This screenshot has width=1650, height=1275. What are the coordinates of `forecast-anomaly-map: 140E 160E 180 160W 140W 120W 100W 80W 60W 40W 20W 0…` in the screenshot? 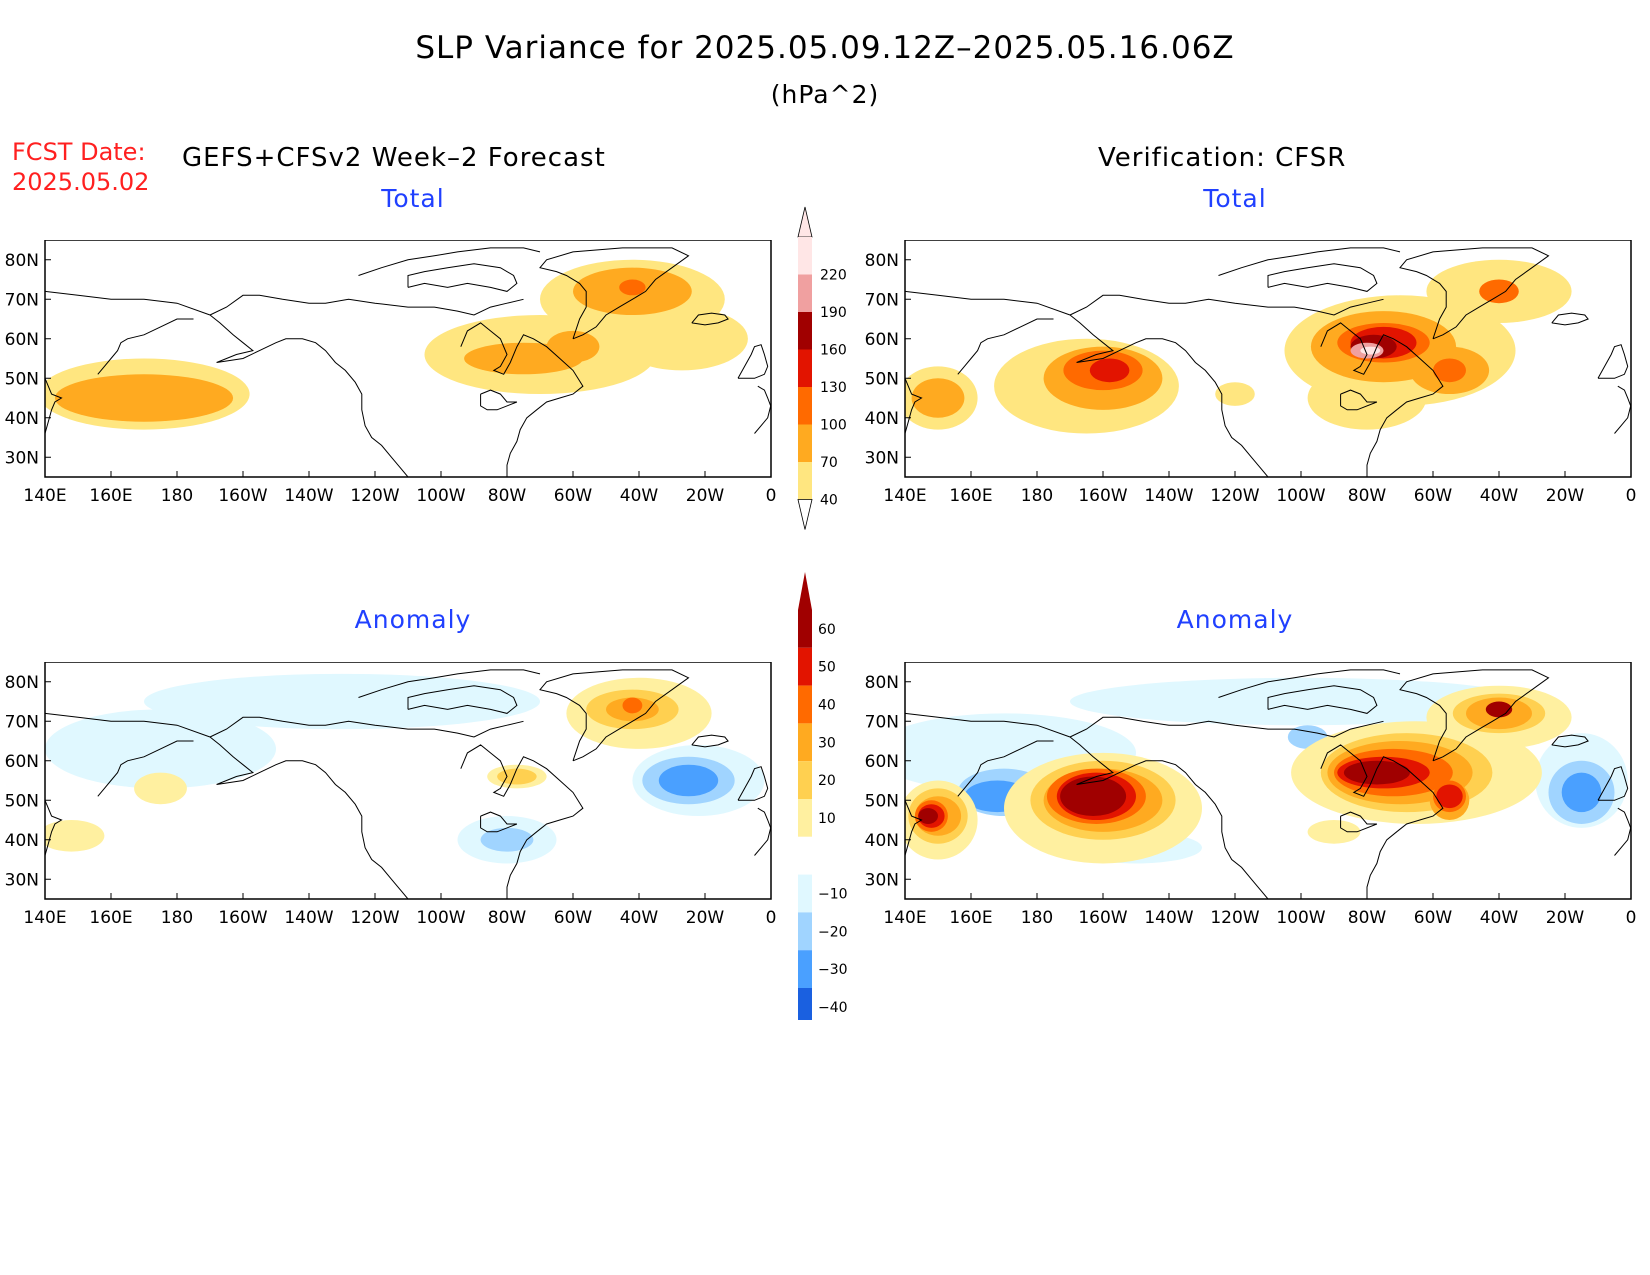 It's located at (390, 795).